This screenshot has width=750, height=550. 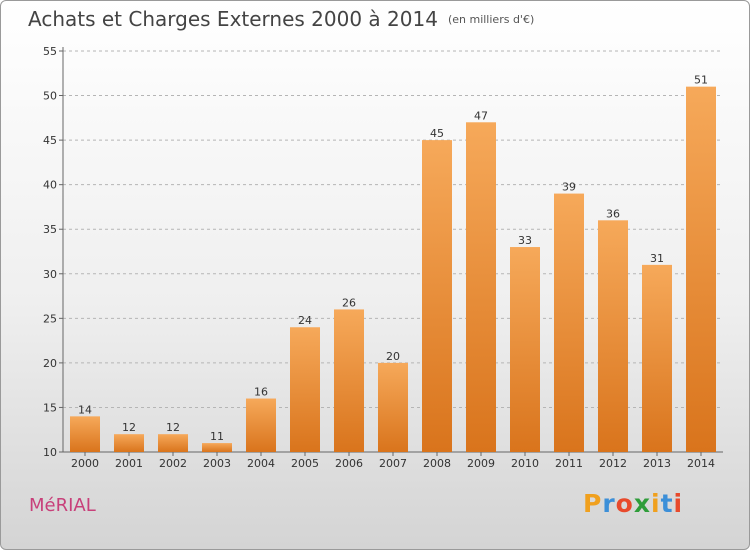 I want to click on bar-value-label: 31, so click(x=657, y=258).